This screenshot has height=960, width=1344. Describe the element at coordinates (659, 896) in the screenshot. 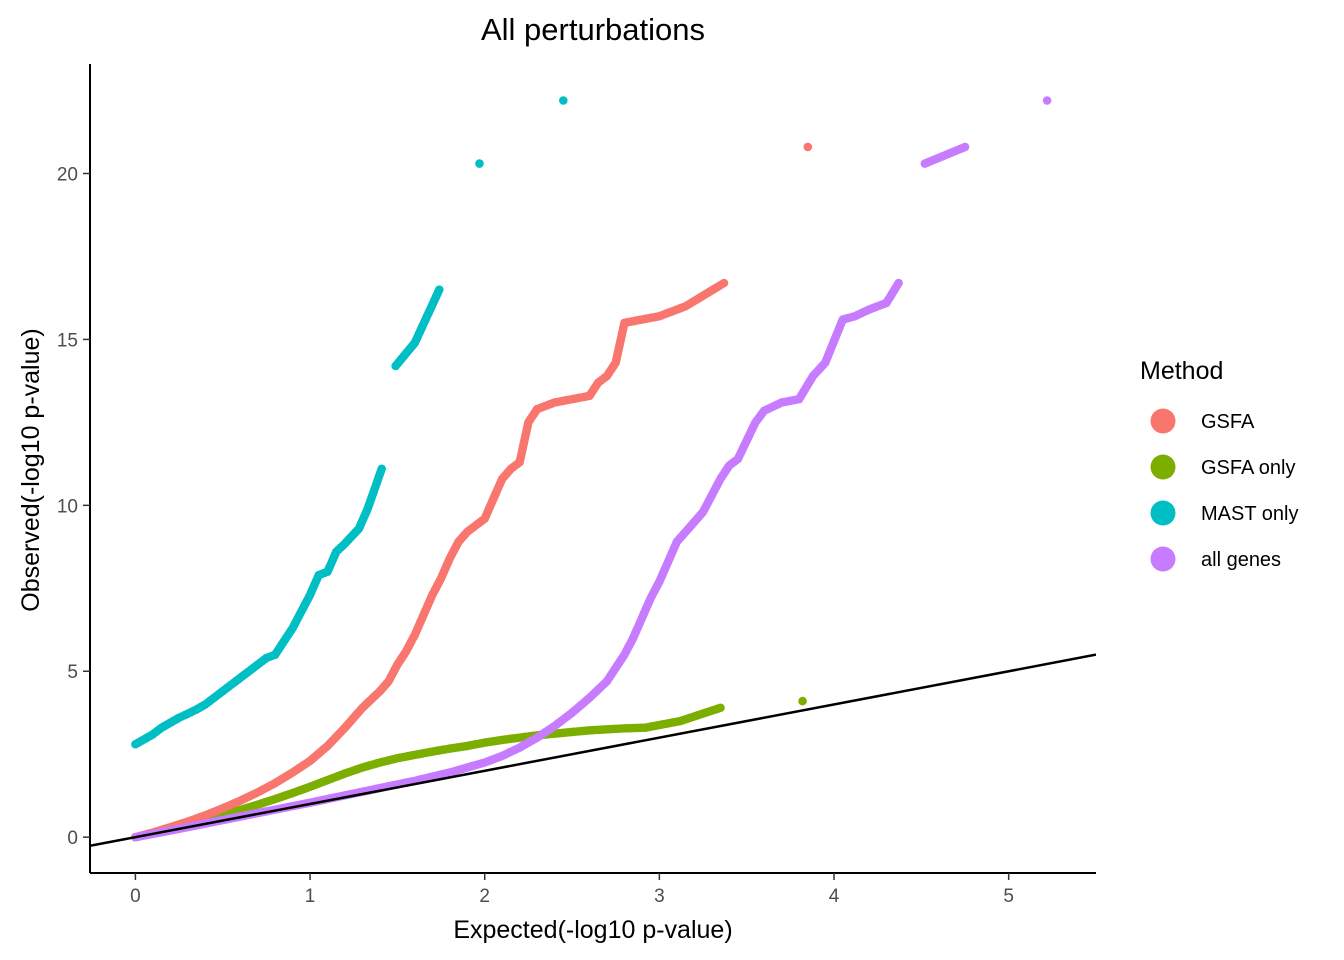

I see `x-tick-label: 3` at that location.